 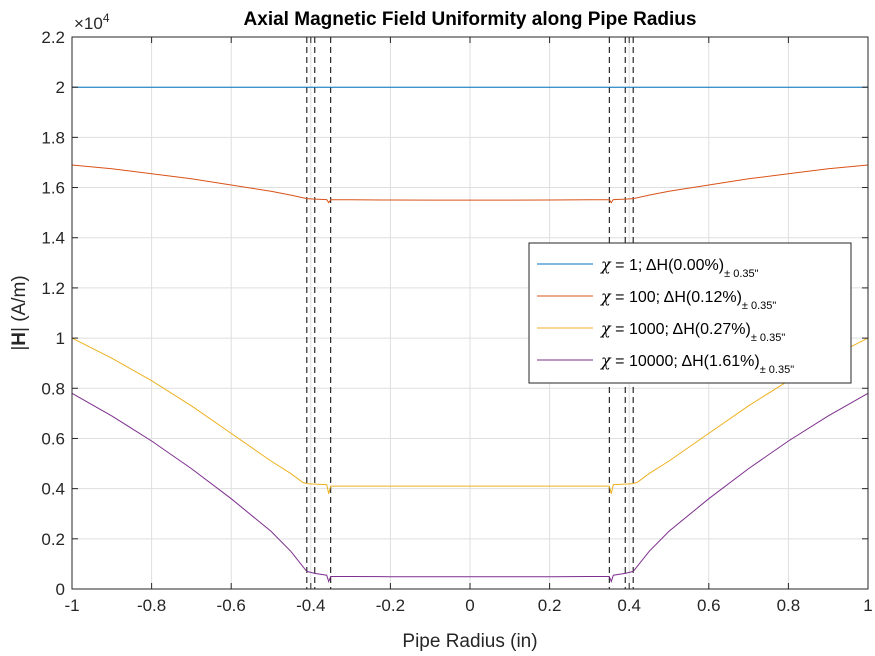 What do you see at coordinates (469, 641) in the screenshot?
I see `x-axis-label: Pipe Radius (in)` at bounding box center [469, 641].